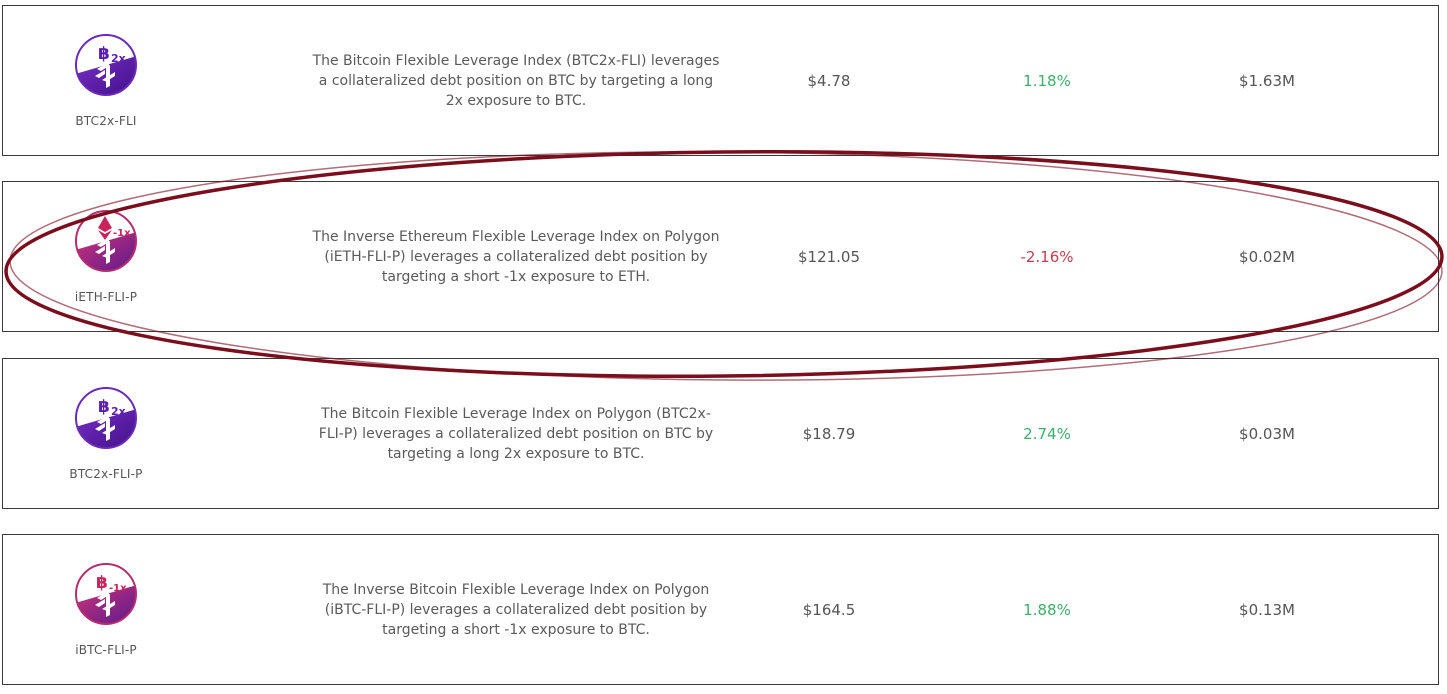  What do you see at coordinates (106, 650) in the screenshot?
I see `token-symbol: iBTC-FLI-P` at bounding box center [106, 650].